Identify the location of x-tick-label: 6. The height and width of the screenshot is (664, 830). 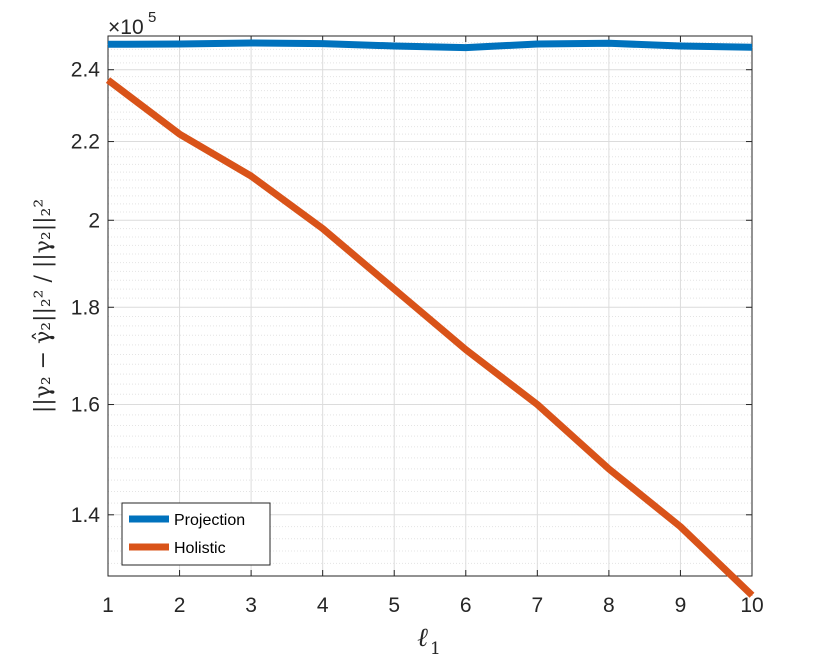
(466, 605).